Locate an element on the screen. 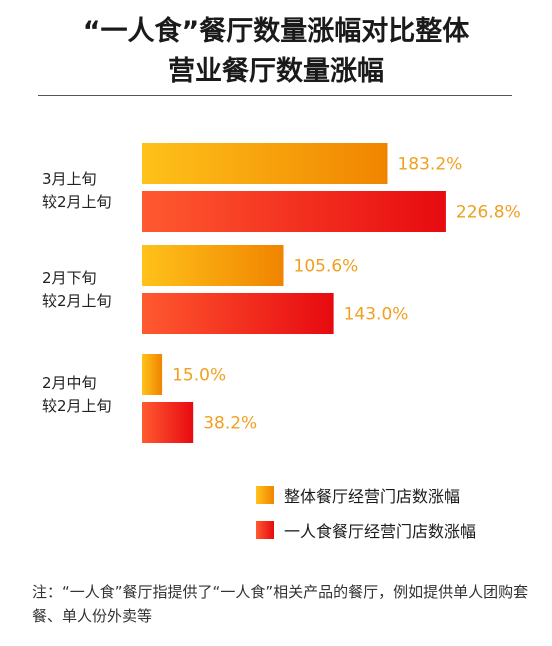  data-label-overall-2: 105.6% is located at coordinates (326, 267).